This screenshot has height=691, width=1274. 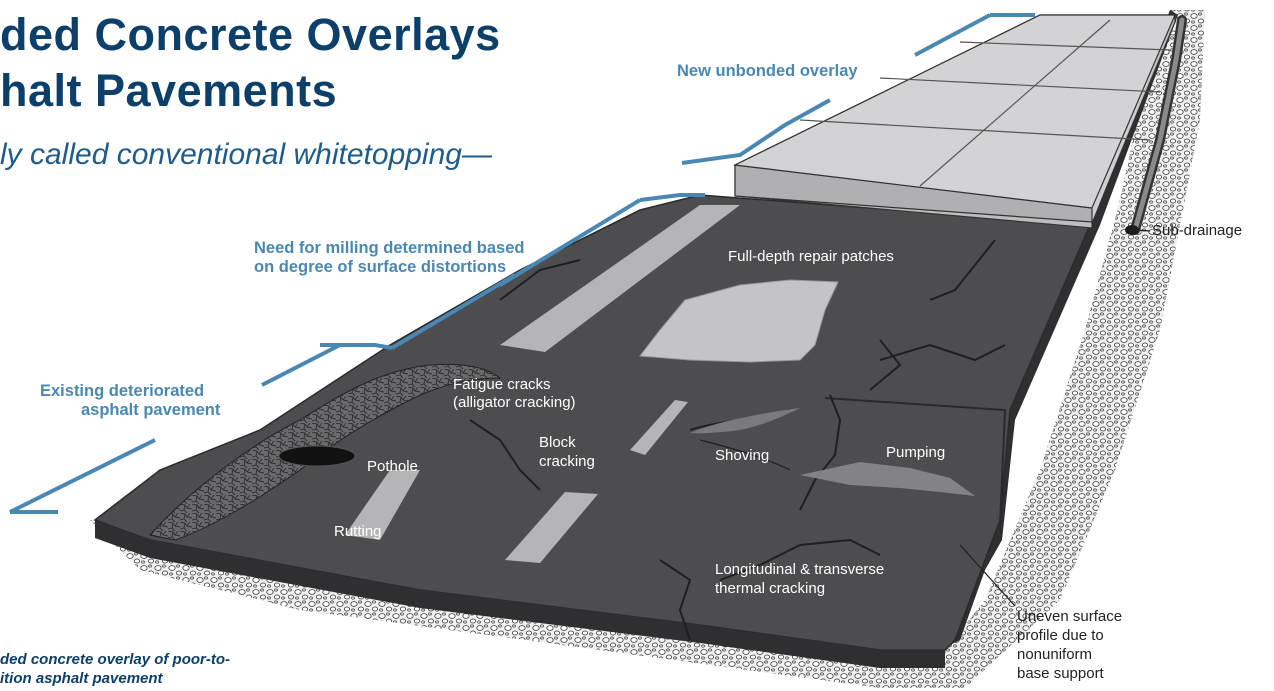 I want to click on asphalt-front-face, so click(x=520, y=594).